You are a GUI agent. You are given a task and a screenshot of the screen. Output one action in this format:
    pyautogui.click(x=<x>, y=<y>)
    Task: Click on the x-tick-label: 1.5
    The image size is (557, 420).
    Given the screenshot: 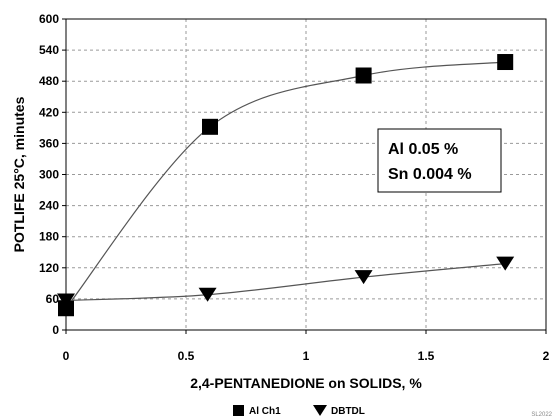 What is the action you would take?
    pyautogui.click(x=426, y=356)
    